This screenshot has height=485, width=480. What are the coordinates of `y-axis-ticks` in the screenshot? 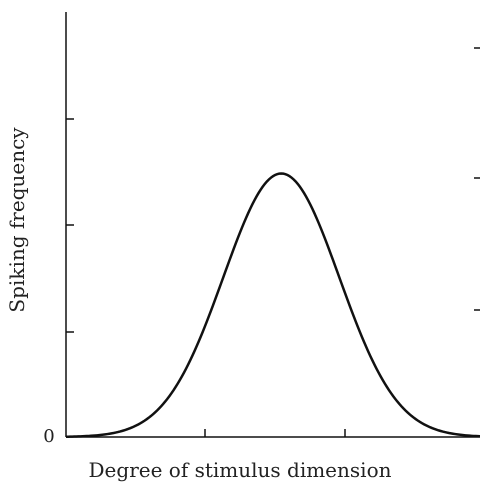 It's located at (70, 225).